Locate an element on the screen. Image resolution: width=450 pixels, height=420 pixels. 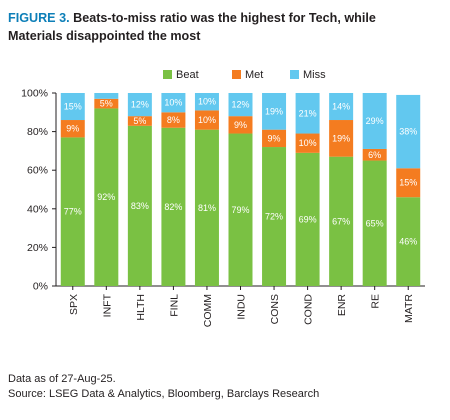
legend-label-met: Met is located at coordinates (254, 75).